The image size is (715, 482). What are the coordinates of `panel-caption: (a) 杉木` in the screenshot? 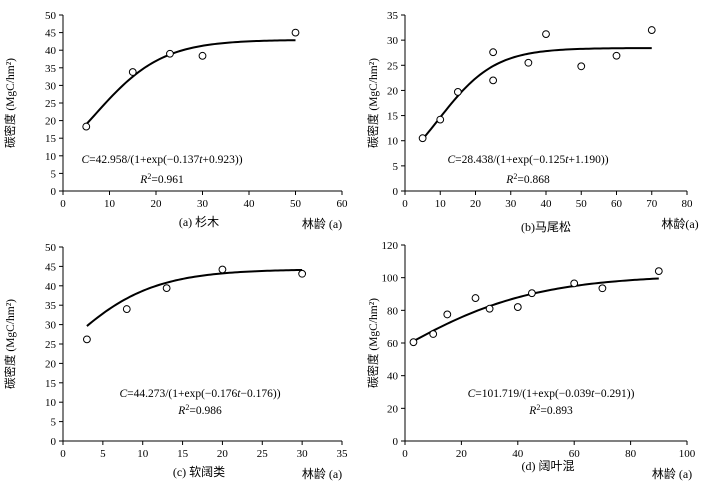 It's located at (199, 222).